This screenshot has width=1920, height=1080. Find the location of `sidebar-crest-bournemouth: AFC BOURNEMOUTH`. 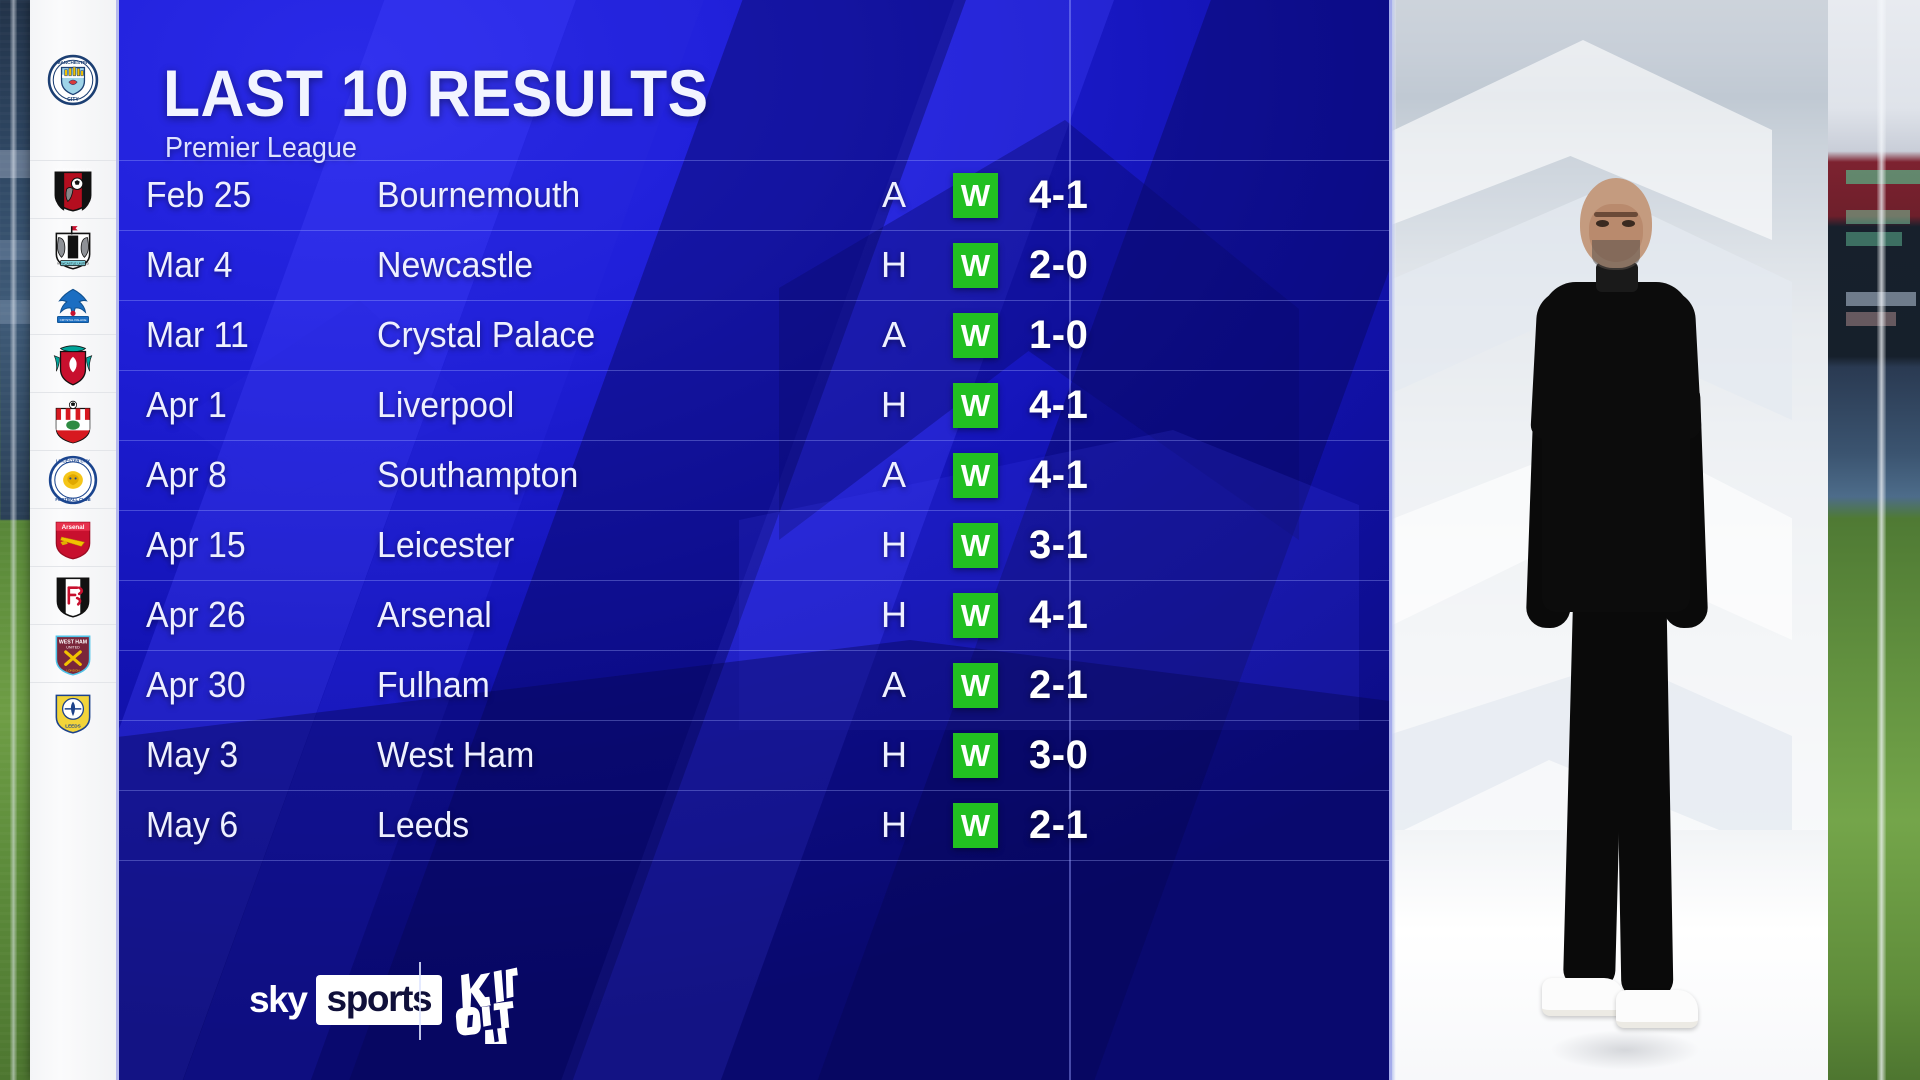

sidebar-crest-bournemouth: AFC BOURNEMOUTH is located at coordinates (73, 189).